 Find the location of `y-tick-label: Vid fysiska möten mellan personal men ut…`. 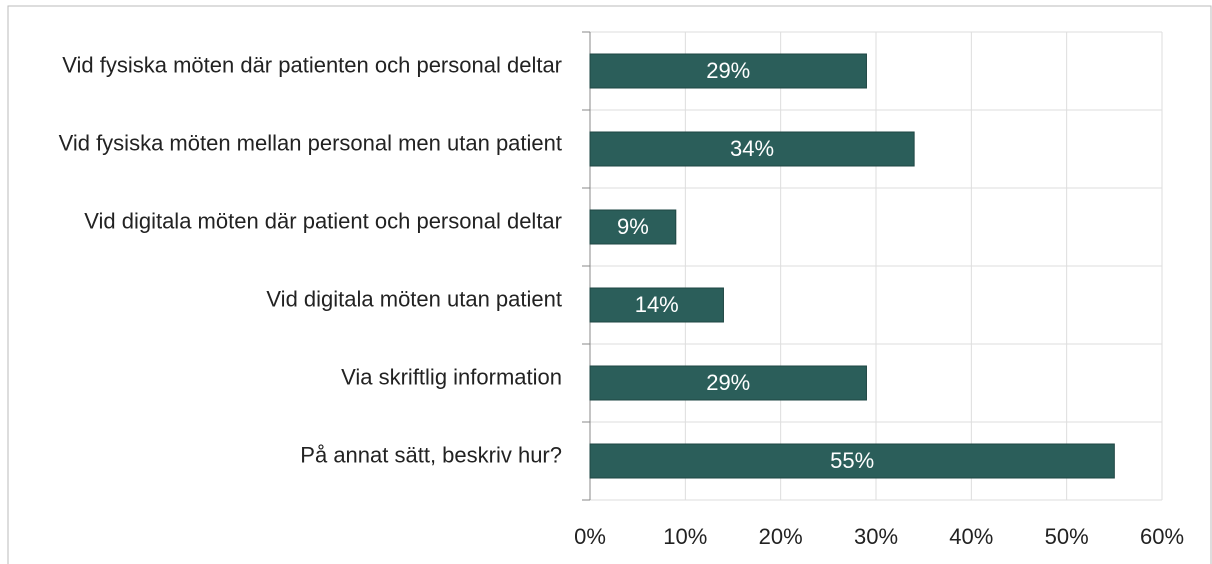

y-tick-label: Vid fysiska möten mellan personal men ut… is located at coordinates (310, 143).